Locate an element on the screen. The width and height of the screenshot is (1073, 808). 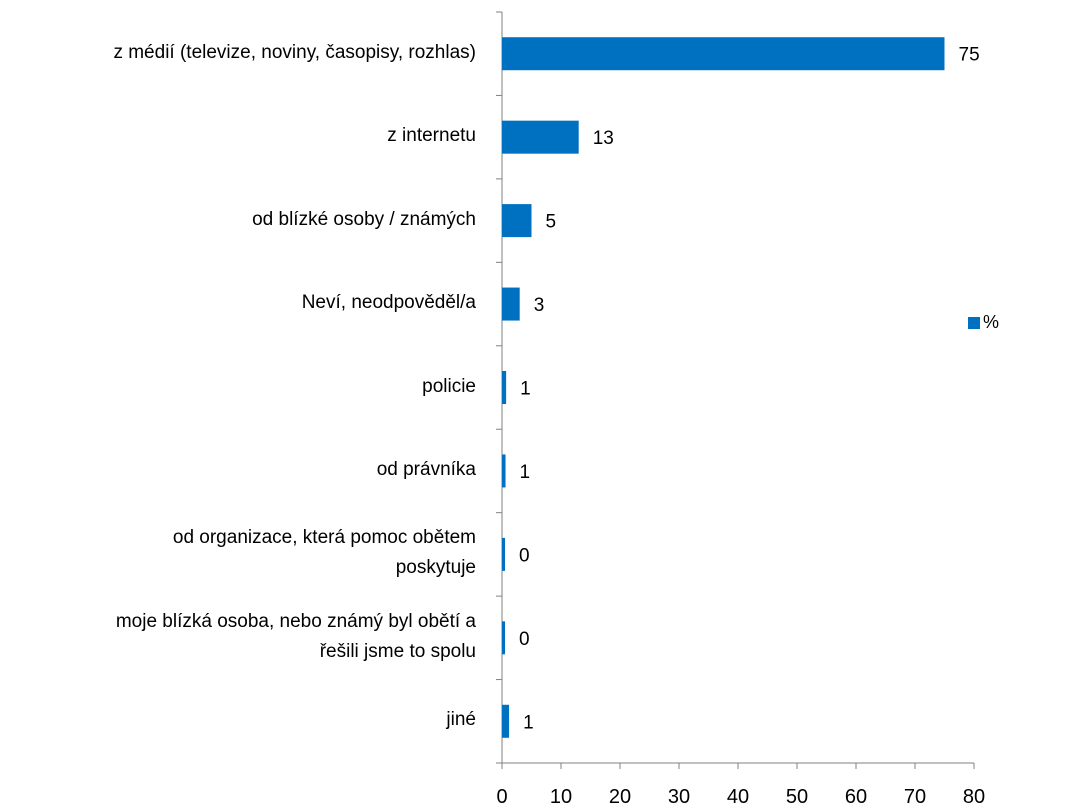
category-label: od právníka is located at coordinates (241, 470).